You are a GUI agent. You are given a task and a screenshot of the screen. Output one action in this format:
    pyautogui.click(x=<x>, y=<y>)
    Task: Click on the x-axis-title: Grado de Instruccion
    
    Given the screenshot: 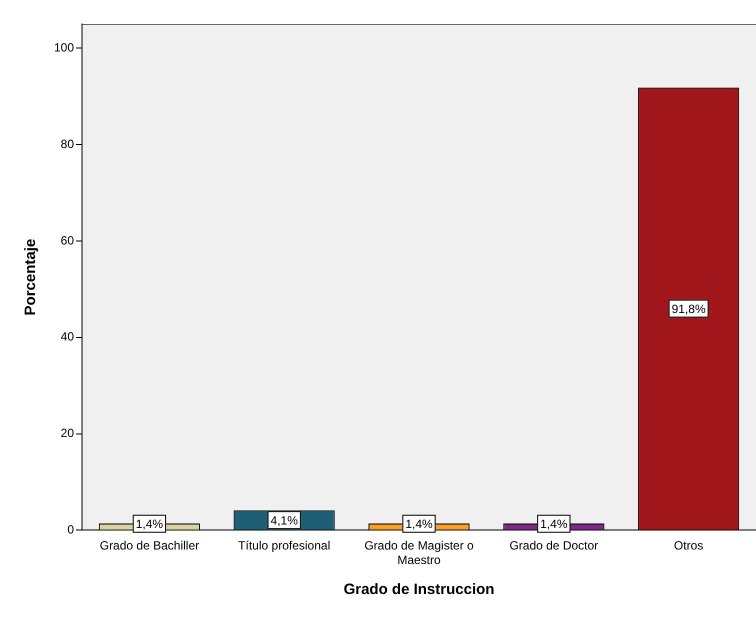 What is the action you would take?
    pyautogui.click(x=419, y=589)
    